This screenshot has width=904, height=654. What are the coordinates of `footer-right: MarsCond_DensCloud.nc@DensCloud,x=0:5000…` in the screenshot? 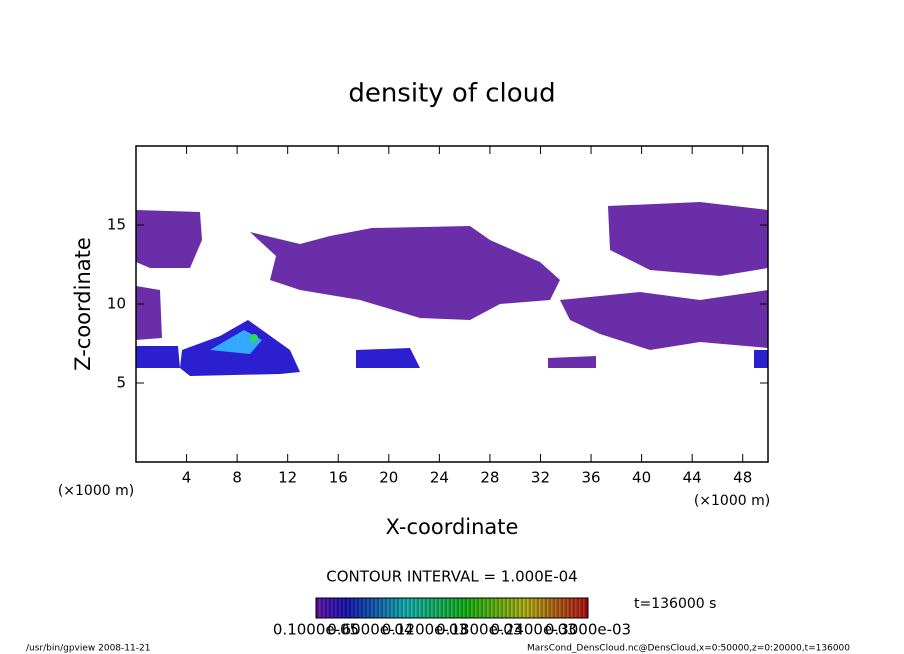 It's located at (688, 649).